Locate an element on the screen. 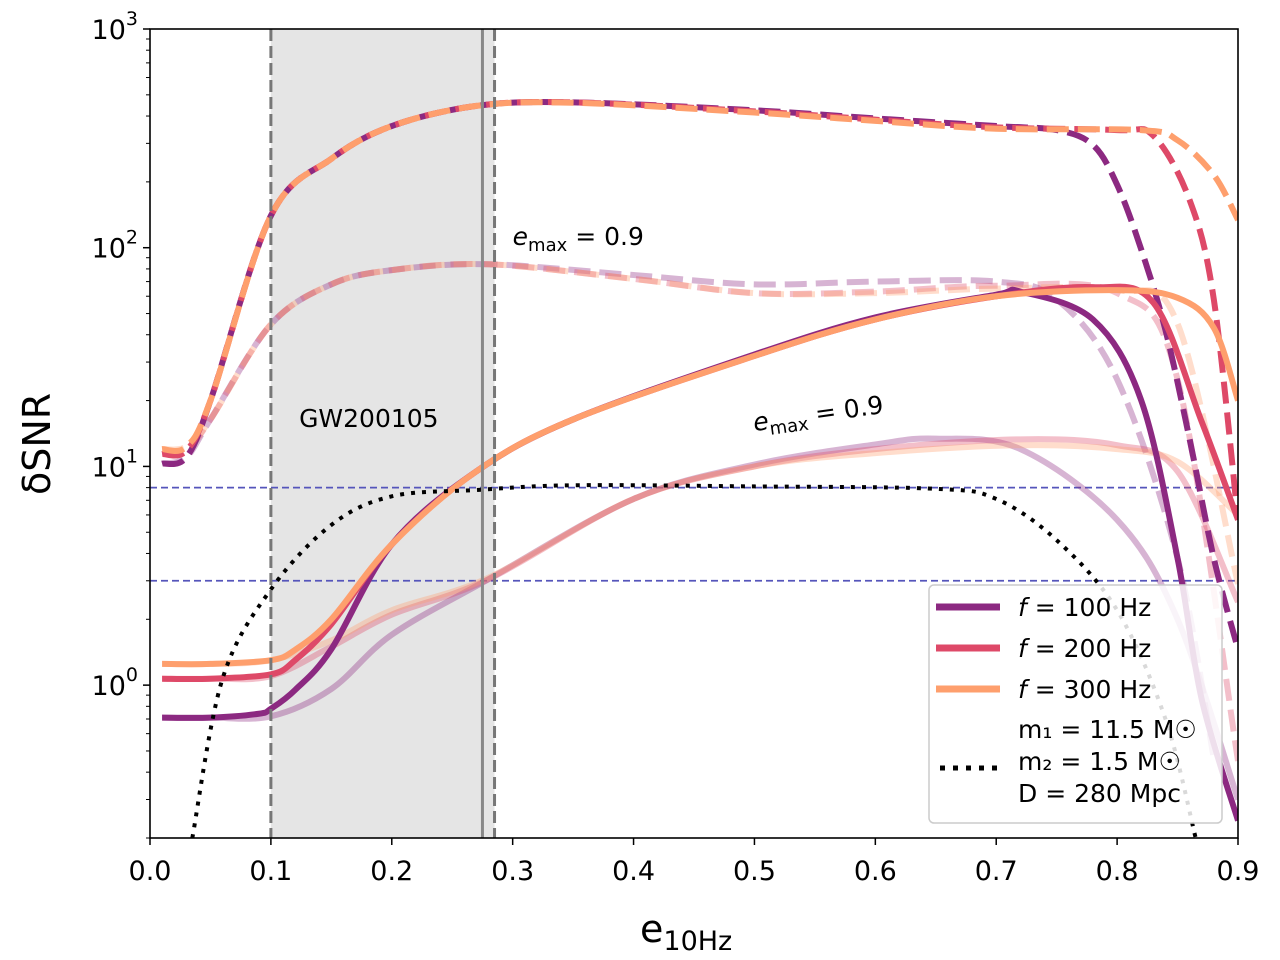  legend-label: f = 100 Hz is located at coordinates (1084, 607).